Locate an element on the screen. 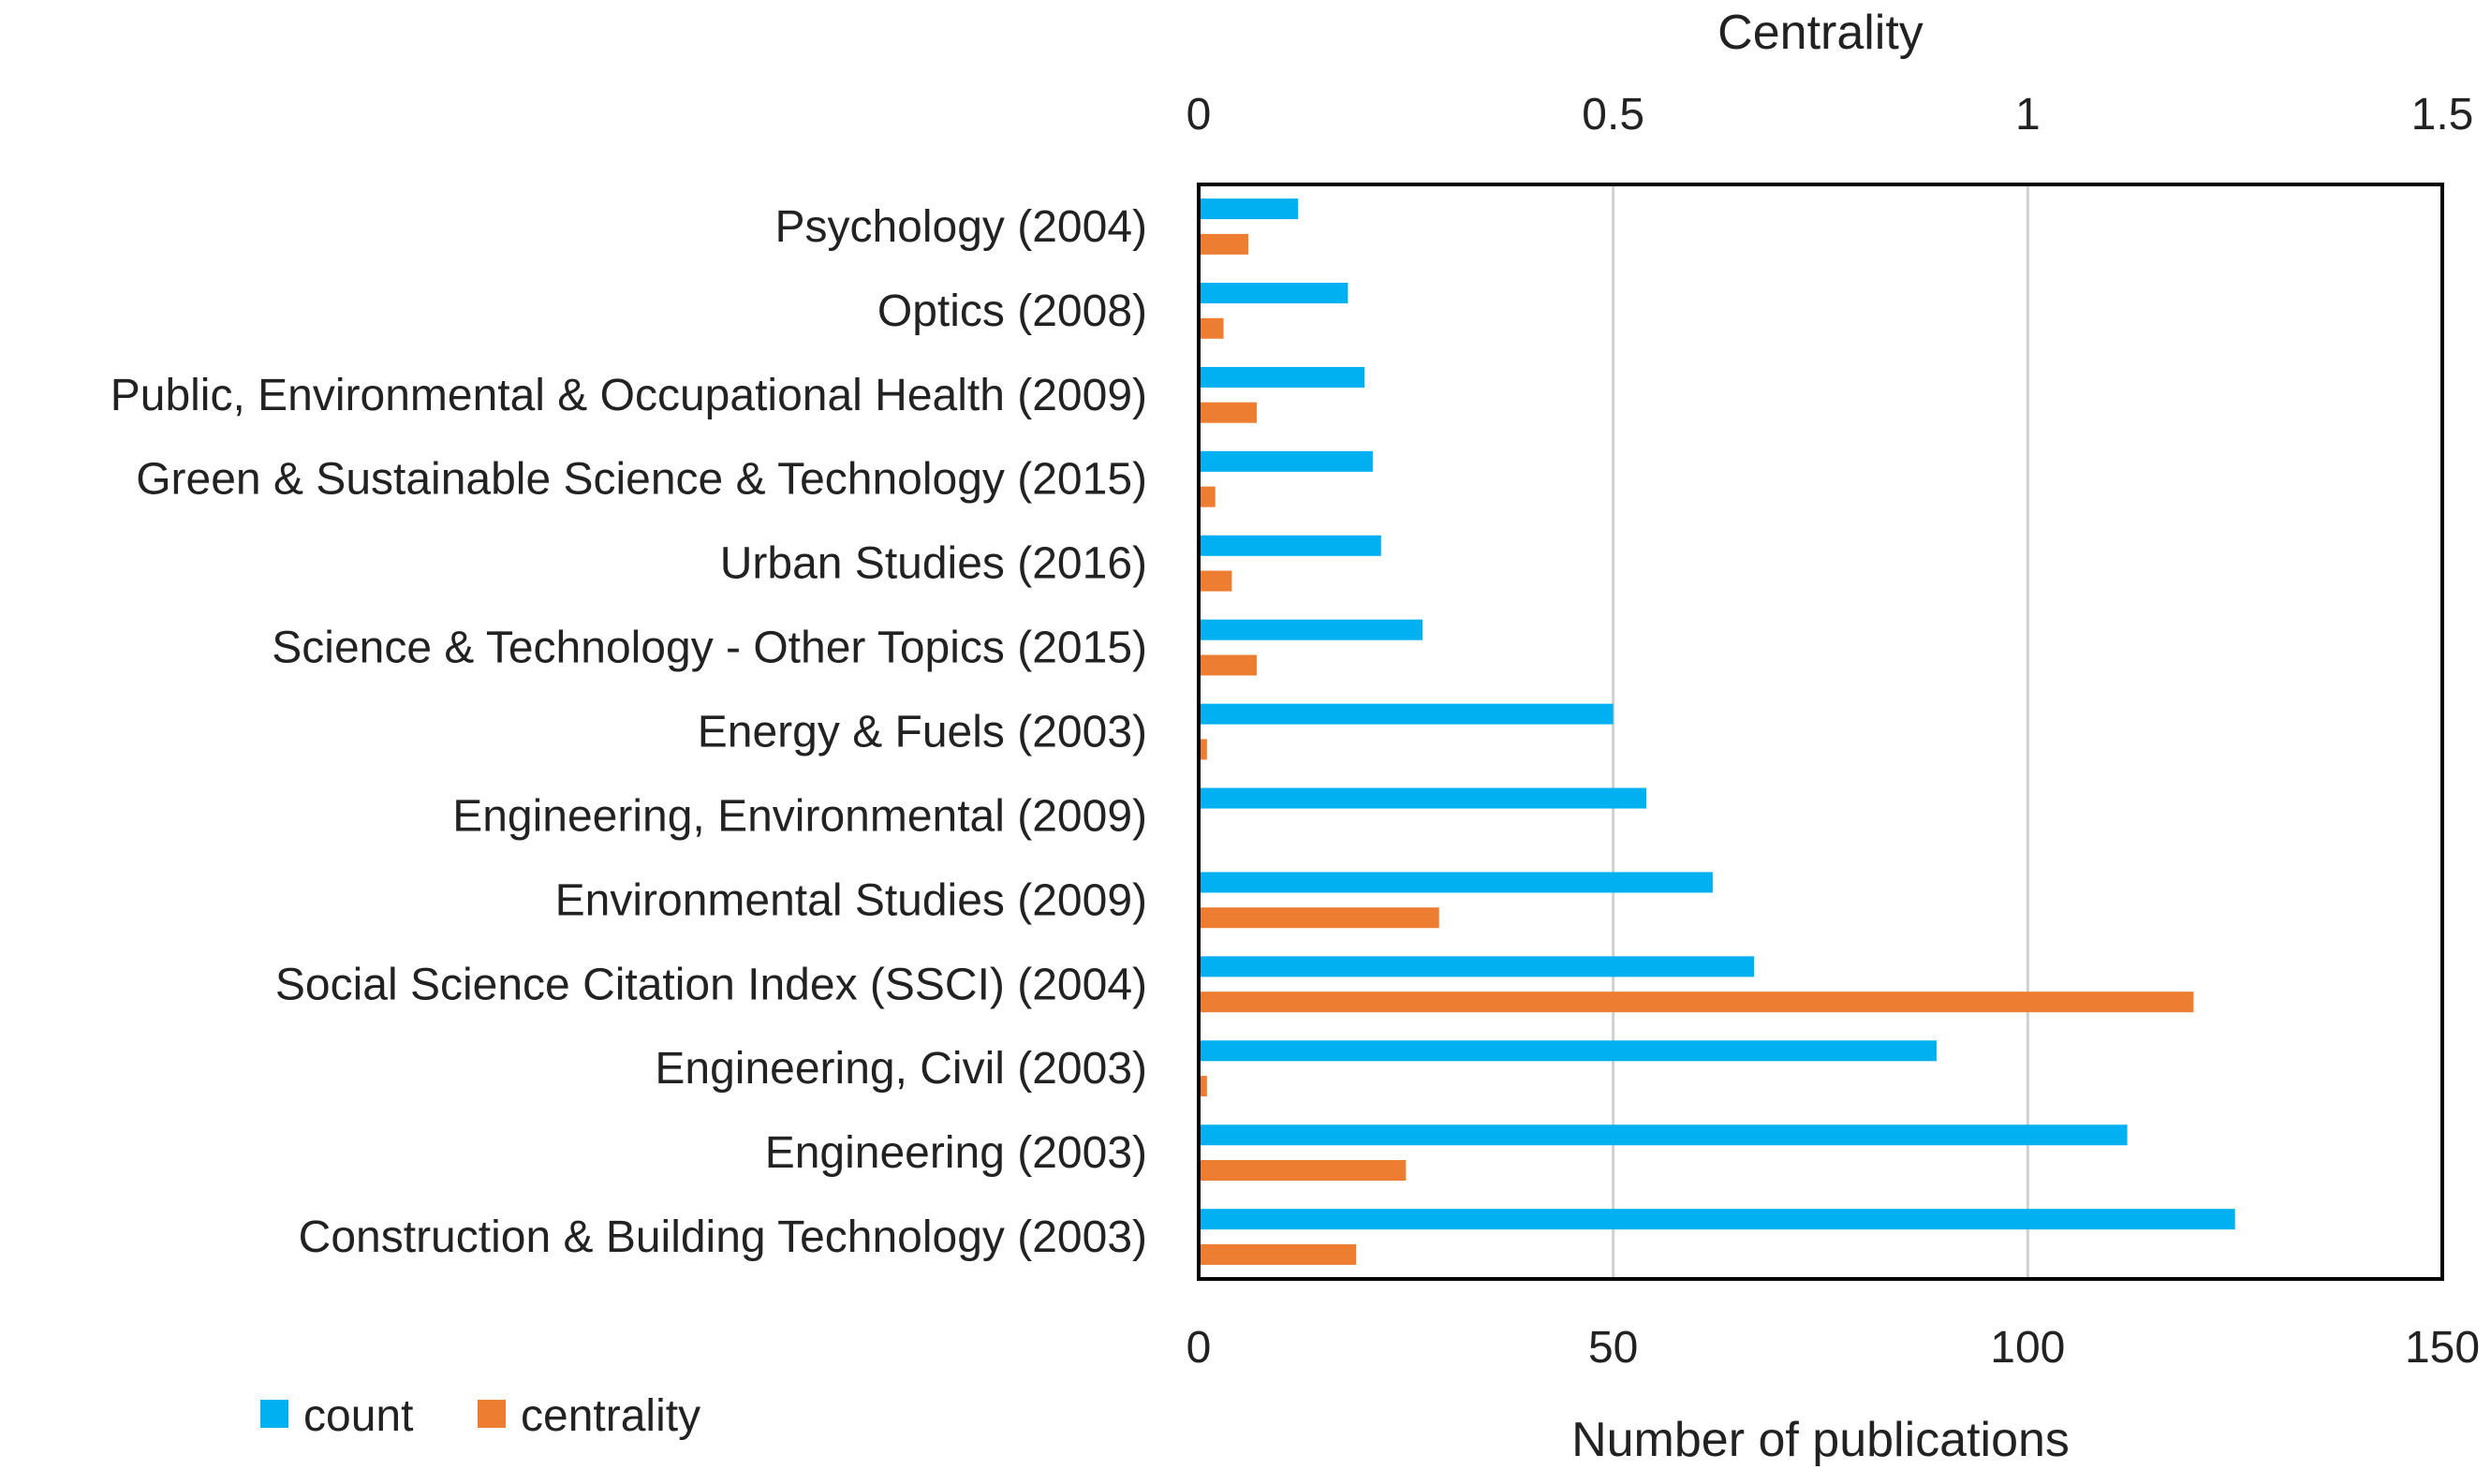  bottom-axis-title: Number of publications is located at coordinates (1820, 1440).